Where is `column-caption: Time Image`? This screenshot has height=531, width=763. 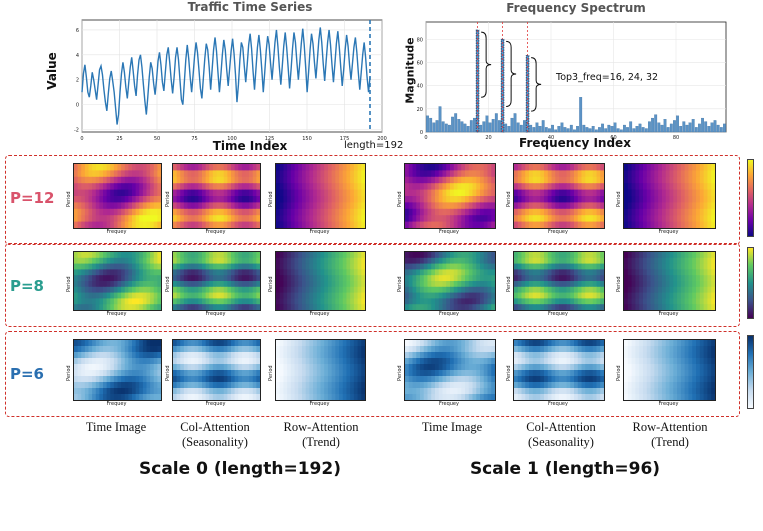 column-caption: Time Image is located at coordinates (116, 427).